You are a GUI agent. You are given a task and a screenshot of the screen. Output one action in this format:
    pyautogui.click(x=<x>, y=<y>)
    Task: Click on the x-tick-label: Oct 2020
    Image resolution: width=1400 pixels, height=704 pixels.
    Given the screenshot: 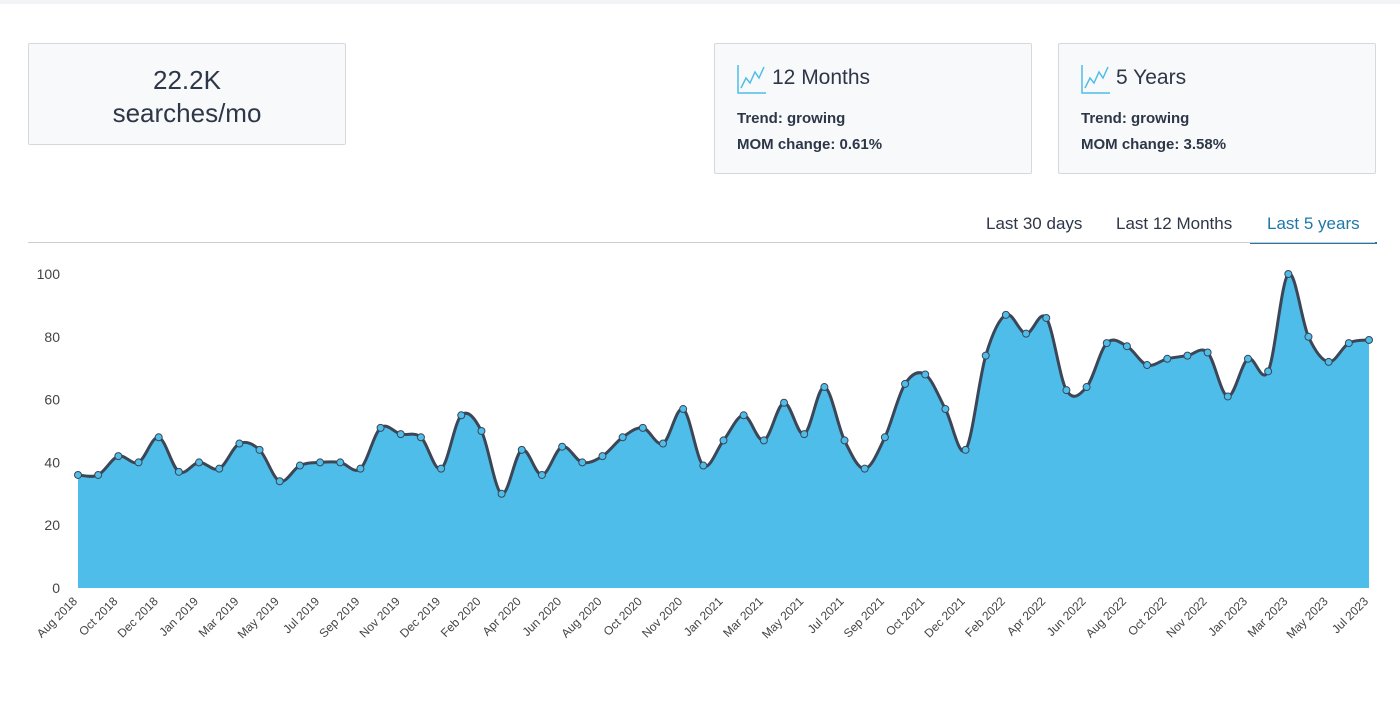 What is the action you would take?
    pyautogui.click(x=623, y=616)
    